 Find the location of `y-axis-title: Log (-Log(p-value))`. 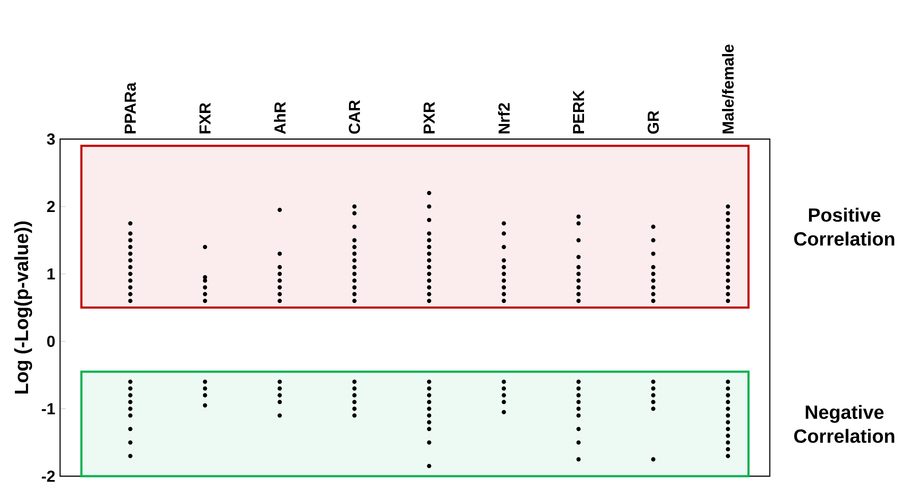

y-axis-title: Log (-Log(p-value)) is located at coordinates (23, 307).